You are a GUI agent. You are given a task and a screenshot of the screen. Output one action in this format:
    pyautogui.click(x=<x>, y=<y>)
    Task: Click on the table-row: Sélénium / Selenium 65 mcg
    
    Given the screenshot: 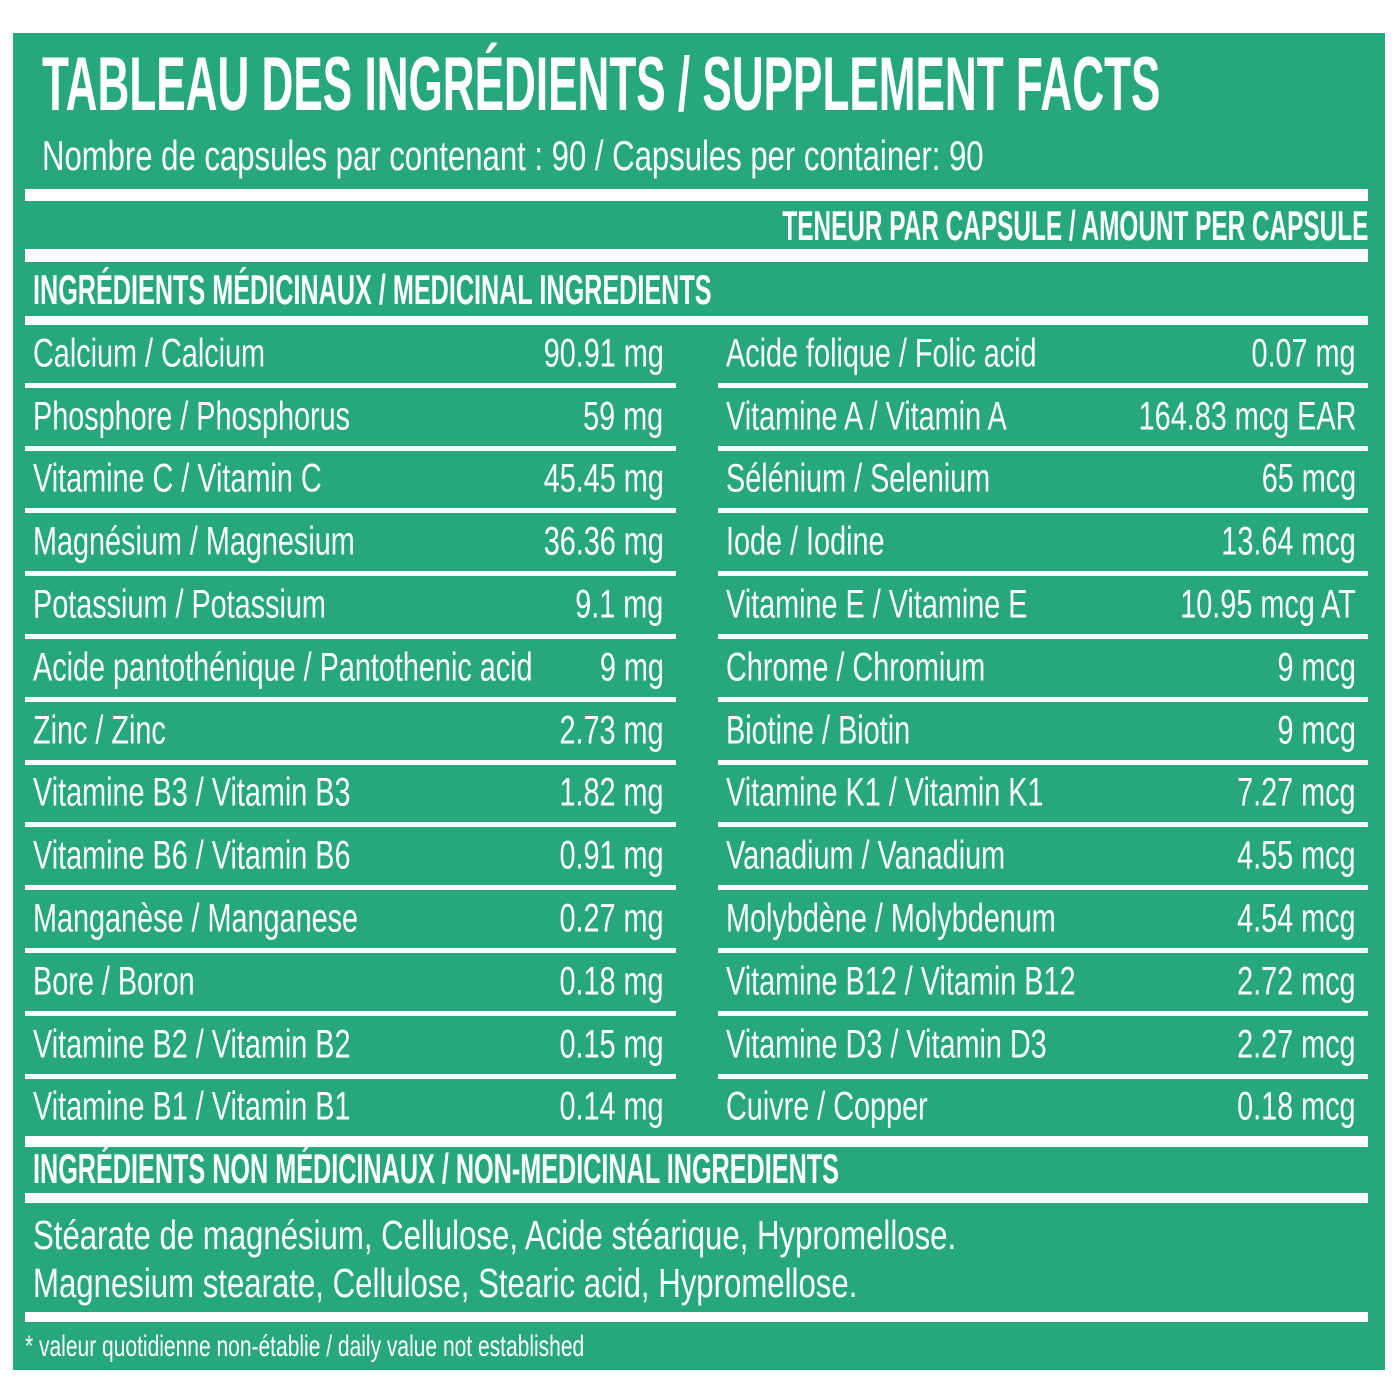 What is the action you would take?
    pyautogui.click(x=1042, y=482)
    